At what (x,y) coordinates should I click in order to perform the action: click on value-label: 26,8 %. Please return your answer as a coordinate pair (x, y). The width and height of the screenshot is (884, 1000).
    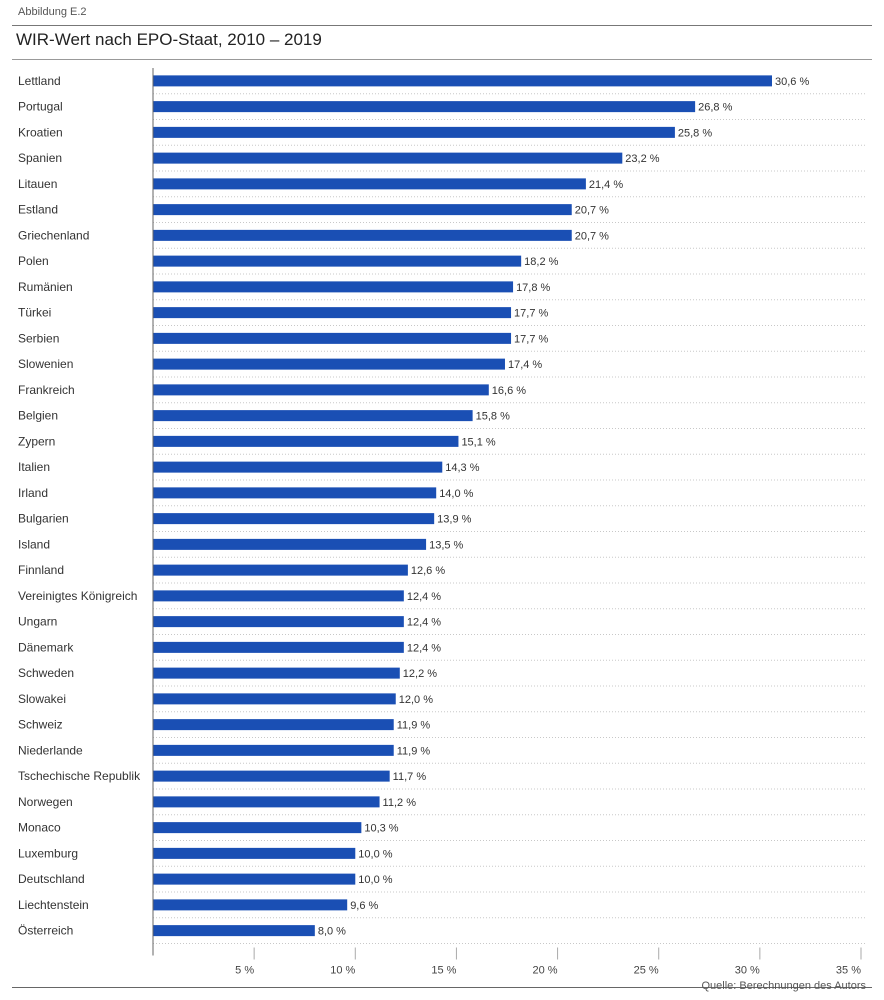
    Looking at the image, I should click on (715, 108).